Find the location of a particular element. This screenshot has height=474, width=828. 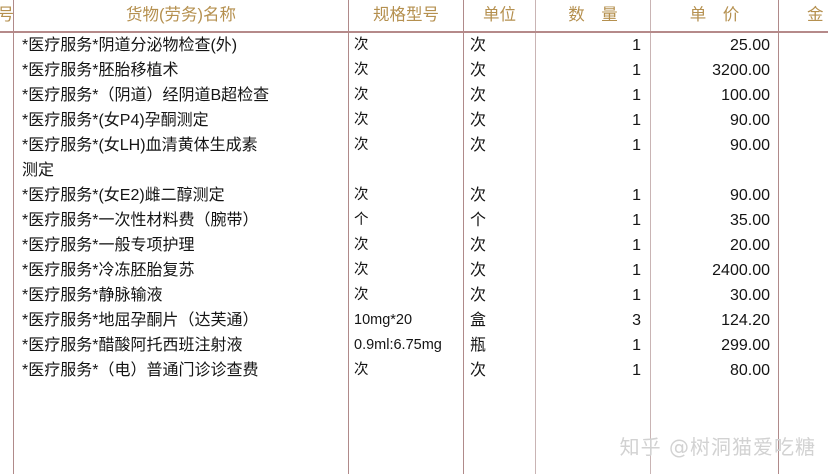

table-row: *医疗服务*(女LH)血清黄体生成素 测定 次 次 1 90.00 is located at coordinates (414, 158).